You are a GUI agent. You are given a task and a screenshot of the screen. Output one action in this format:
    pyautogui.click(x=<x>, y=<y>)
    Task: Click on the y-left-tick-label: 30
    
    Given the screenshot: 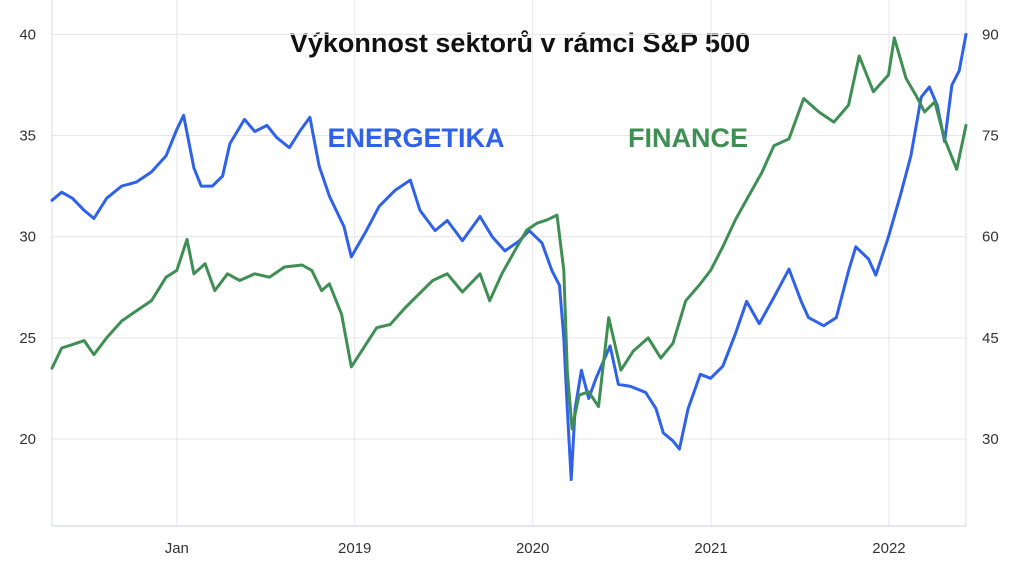 What is the action you would take?
    pyautogui.click(x=27, y=237)
    